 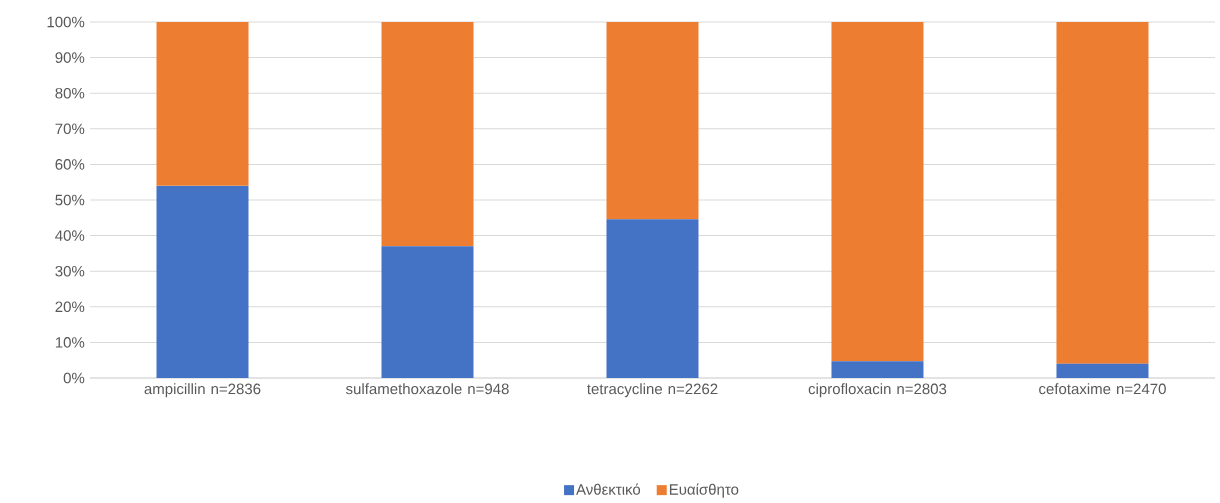 What do you see at coordinates (704, 490) in the screenshot?
I see `legend-label: Ευαίσθητο` at bounding box center [704, 490].